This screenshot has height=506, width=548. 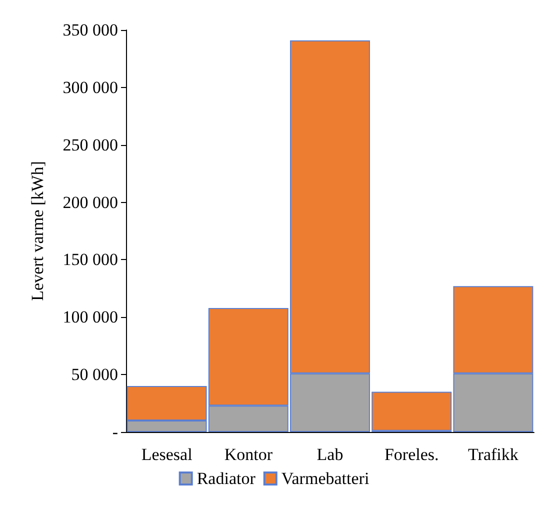 I want to click on legend-label: Varmebatteri, so click(x=325, y=478).